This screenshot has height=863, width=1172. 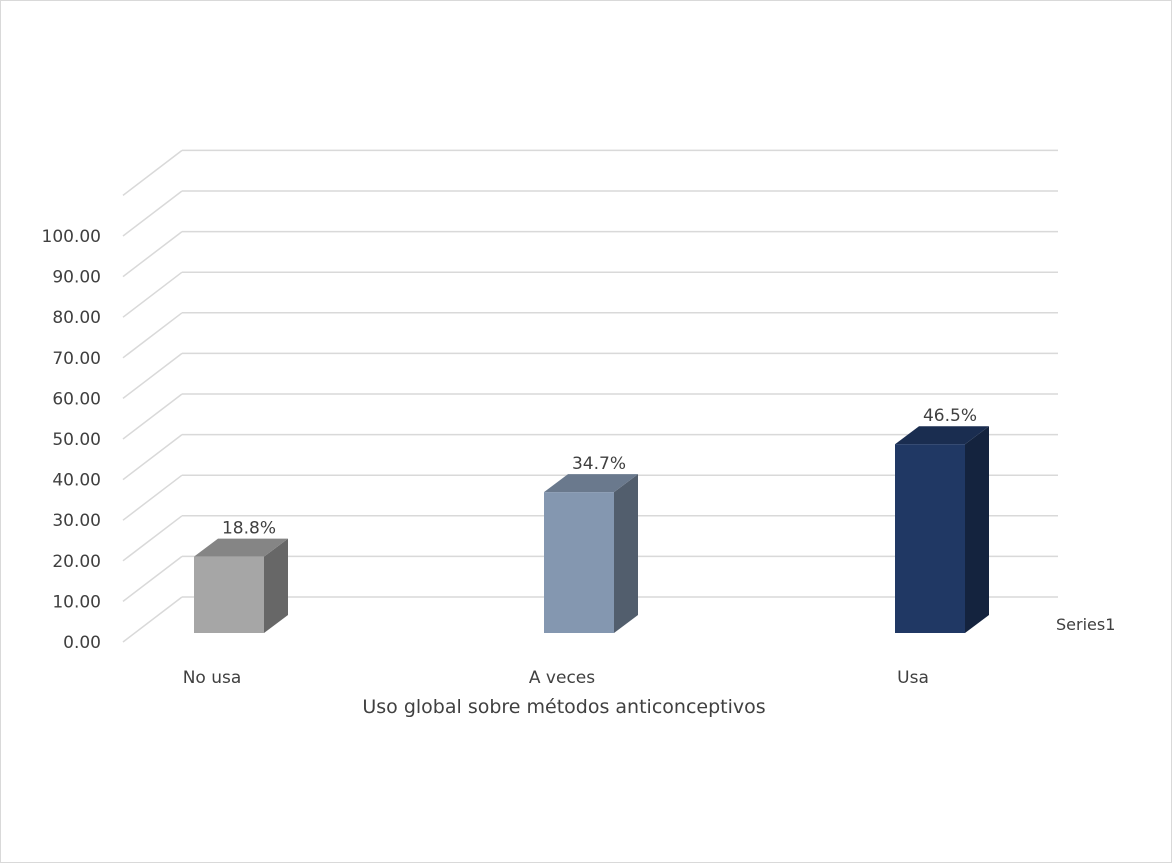 What do you see at coordinates (76, 481) in the screenshot?
I see `y-tick-label: 40.00` at bounding box center [76, 481].